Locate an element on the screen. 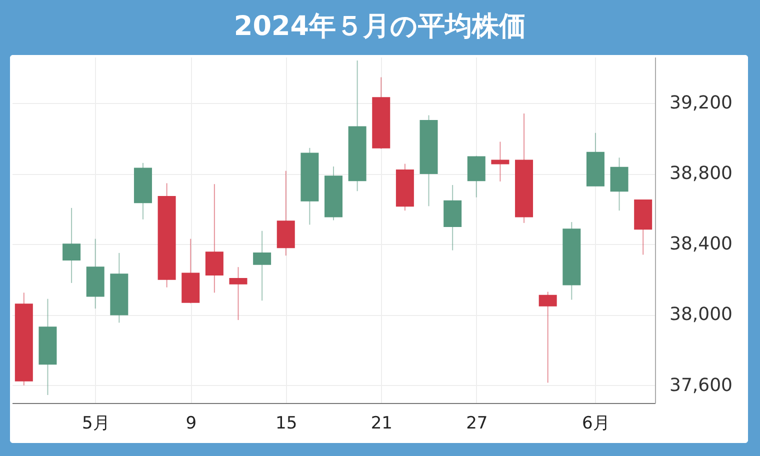 This screenshot has height=456, width=760. x-tick-label: 27 is located at coordinates (477, 424).